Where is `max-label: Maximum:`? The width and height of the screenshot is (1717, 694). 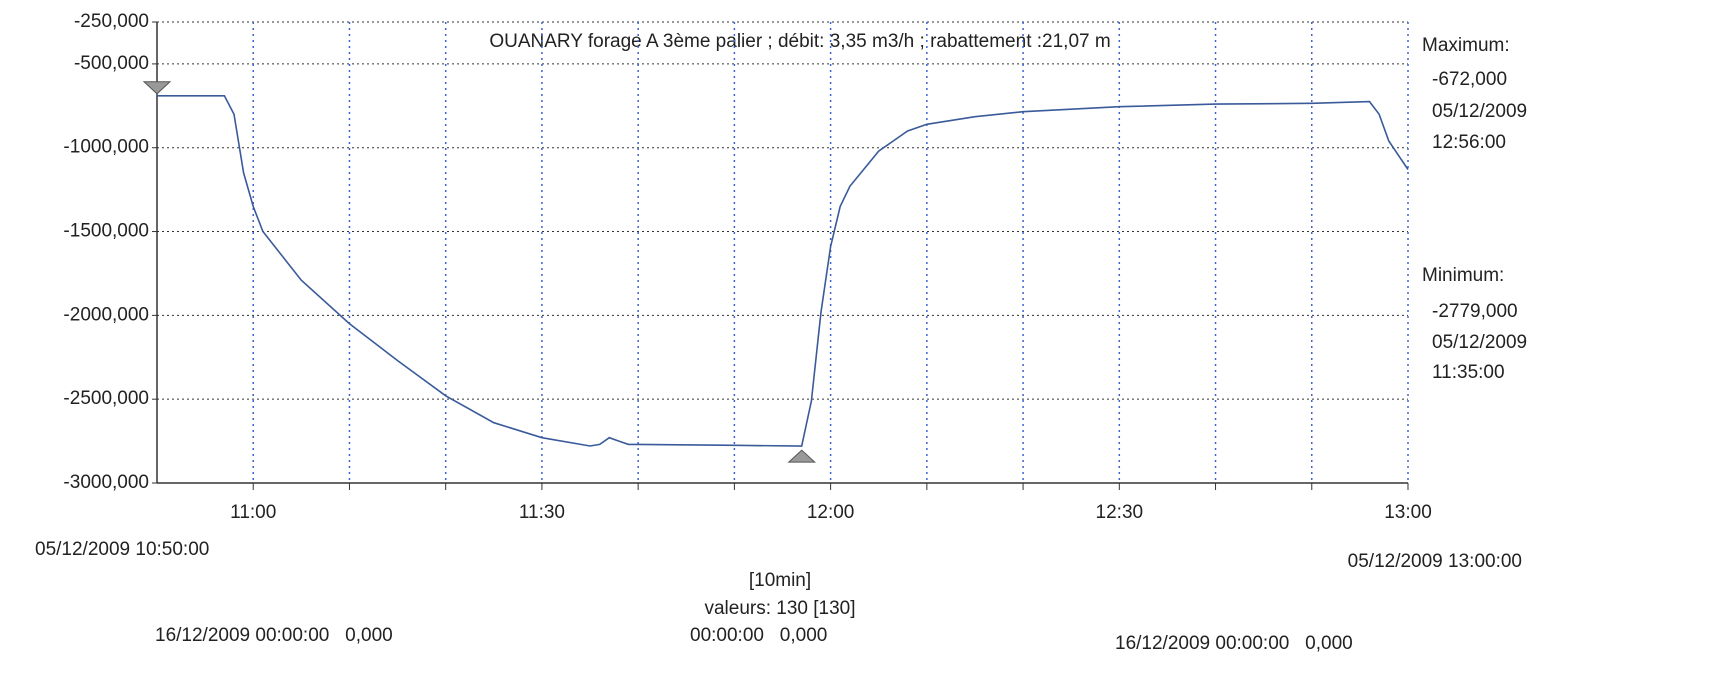
max-label: Maximum: is located at coordinates (1466, 45).